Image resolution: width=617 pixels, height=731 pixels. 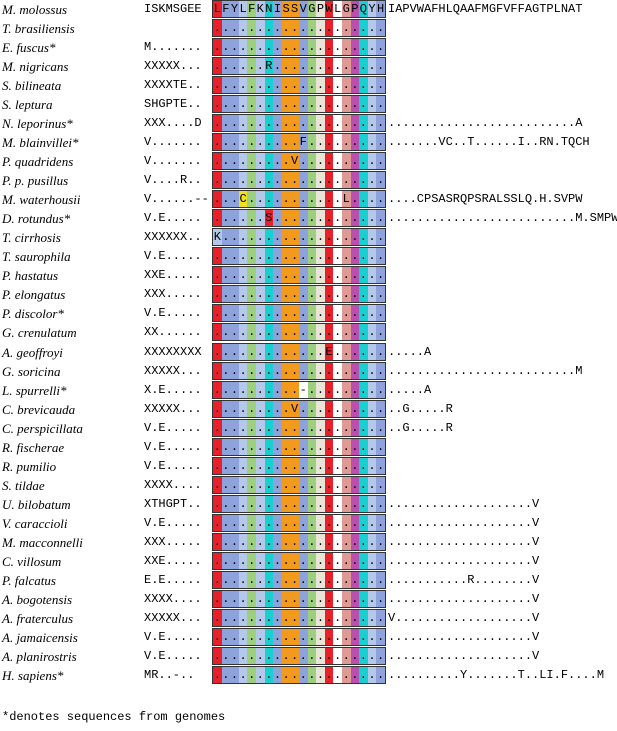 What do you see at coordinates (176, 199) in the screenshot?
I see `sequence-prefix: V......--` at bounding box center [176, 199].